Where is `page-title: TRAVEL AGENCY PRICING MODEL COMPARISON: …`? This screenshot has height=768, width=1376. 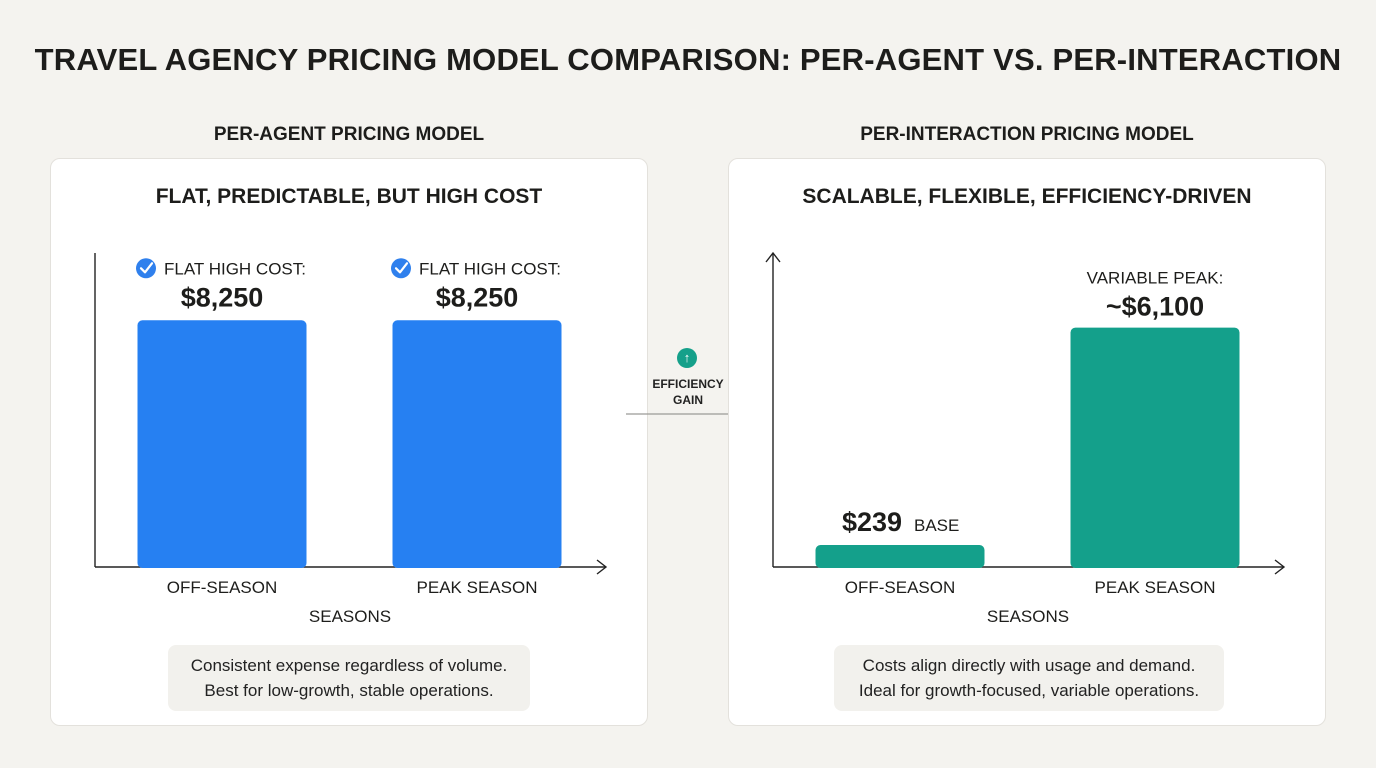 page-title: TRAVEL AGENCY PRICING MODEL COMPARISON: … is located at coordinates (688, 59).